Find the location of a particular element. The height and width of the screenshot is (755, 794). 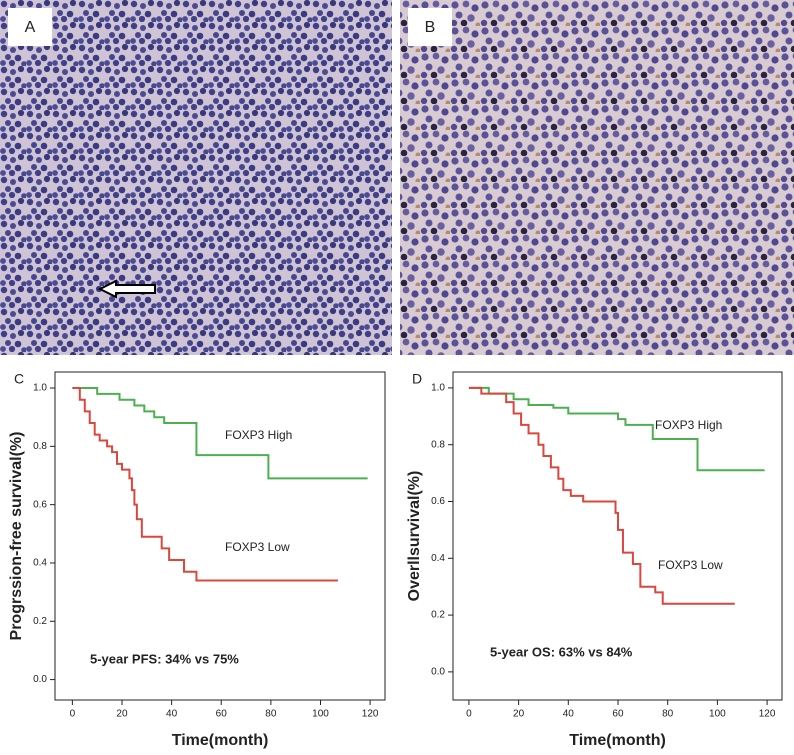

panel-label: C is located at coordinates (19, 379).